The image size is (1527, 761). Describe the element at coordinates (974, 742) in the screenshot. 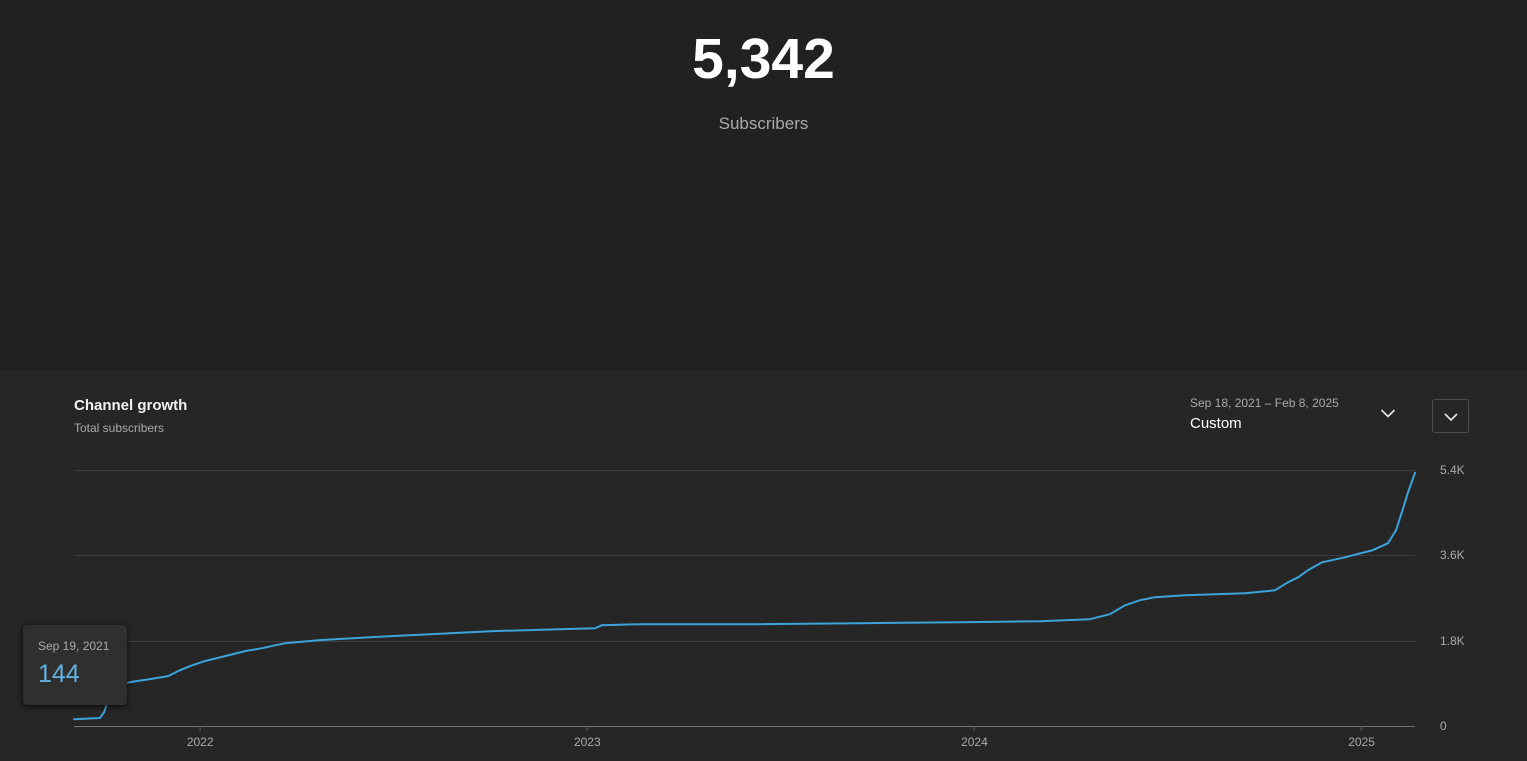

I see `x-axis-label: 2024` at that location.